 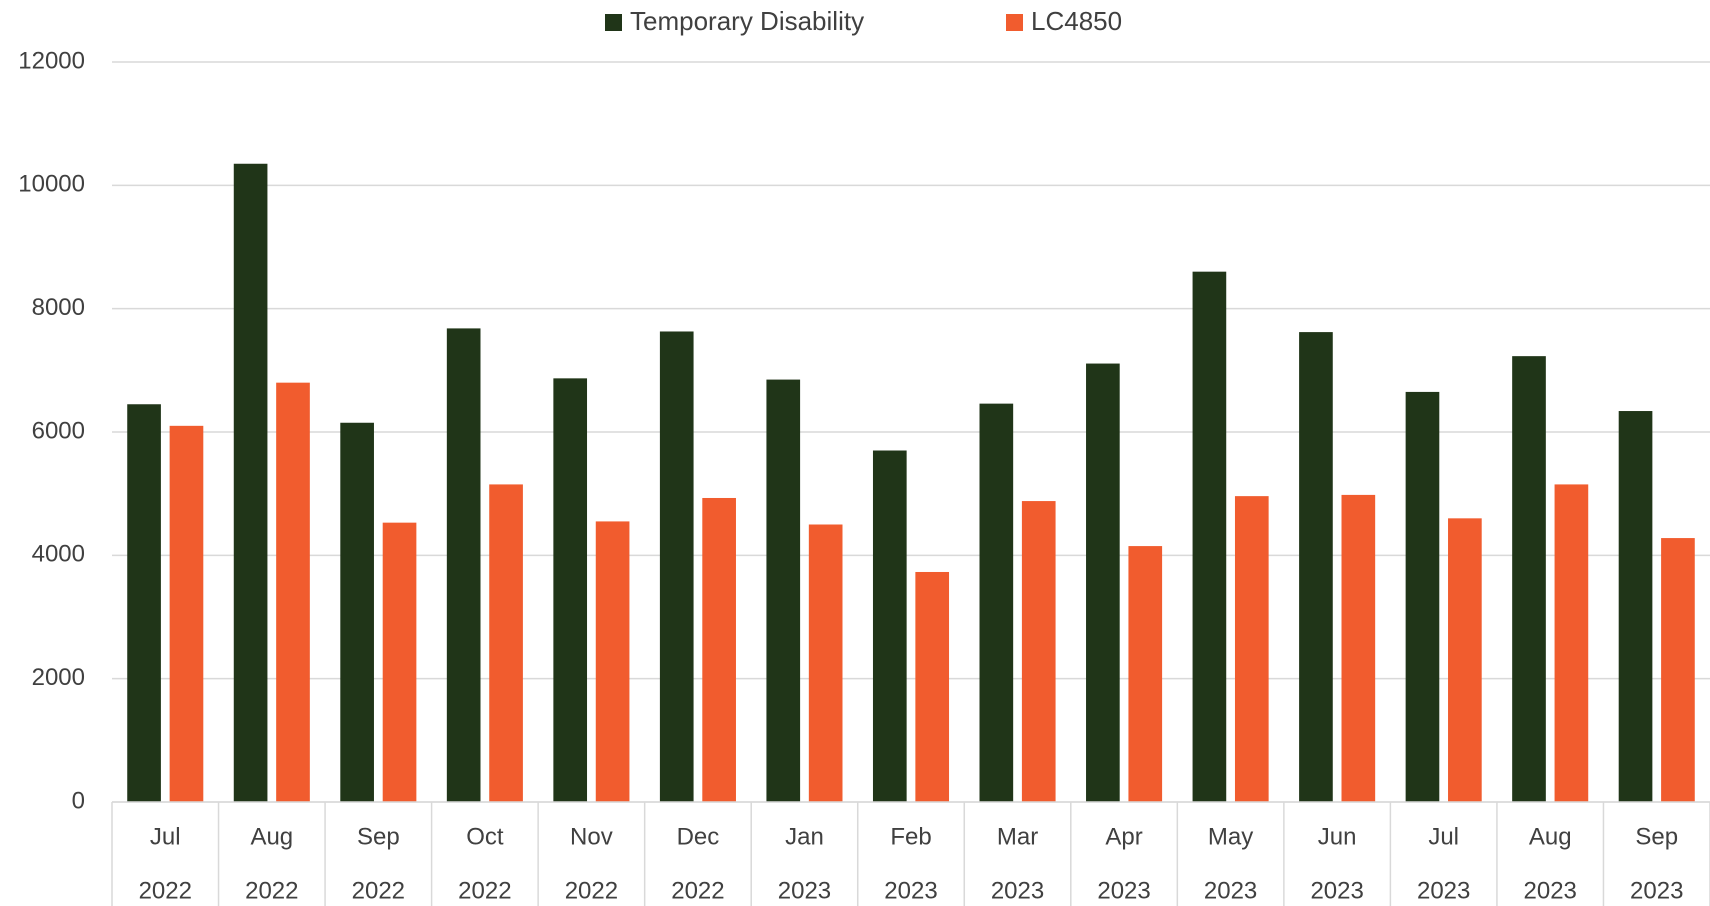 I want to click on y-tick-label: 4000, so click(x=58, y=554).